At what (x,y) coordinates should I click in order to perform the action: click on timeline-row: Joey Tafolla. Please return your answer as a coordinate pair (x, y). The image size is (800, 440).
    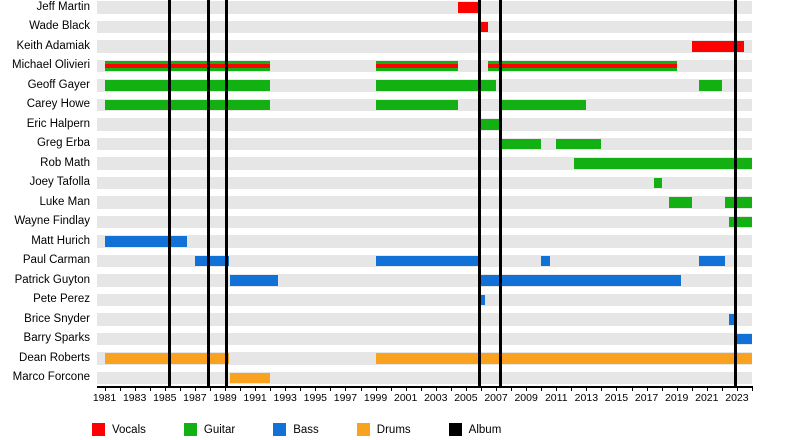
    Looking at the image, I should click on (400, 183).